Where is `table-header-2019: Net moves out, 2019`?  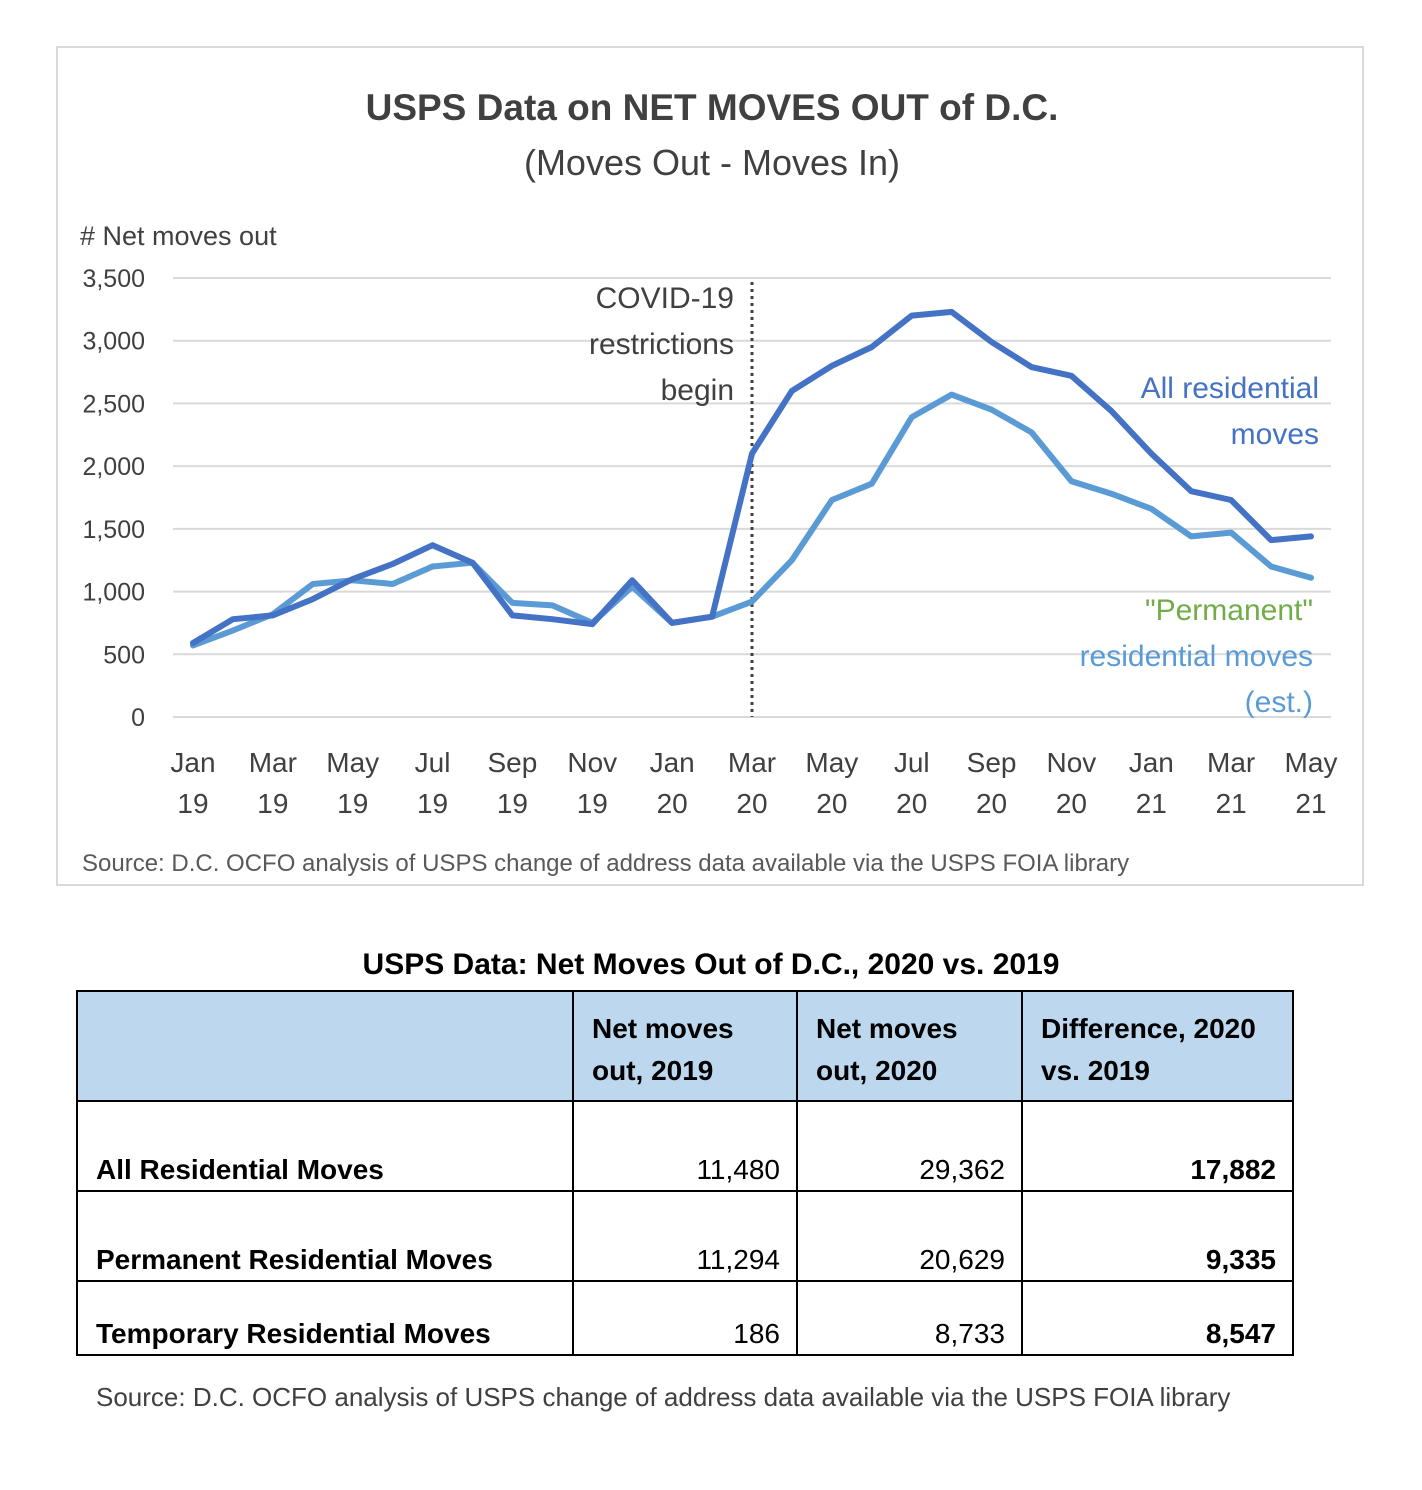 table-header-2019: Net moves out, 2019 is located at coordinates (685, 1046).